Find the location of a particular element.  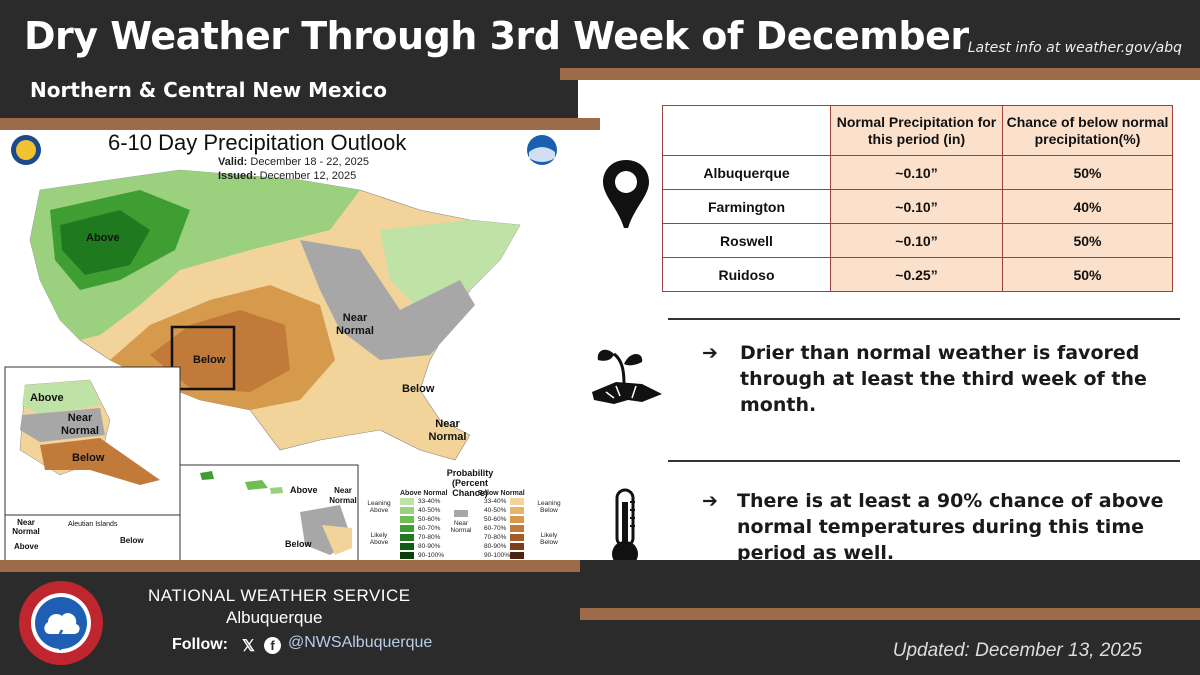

accent-band-bottom-left is located at coordinates (290, 566).